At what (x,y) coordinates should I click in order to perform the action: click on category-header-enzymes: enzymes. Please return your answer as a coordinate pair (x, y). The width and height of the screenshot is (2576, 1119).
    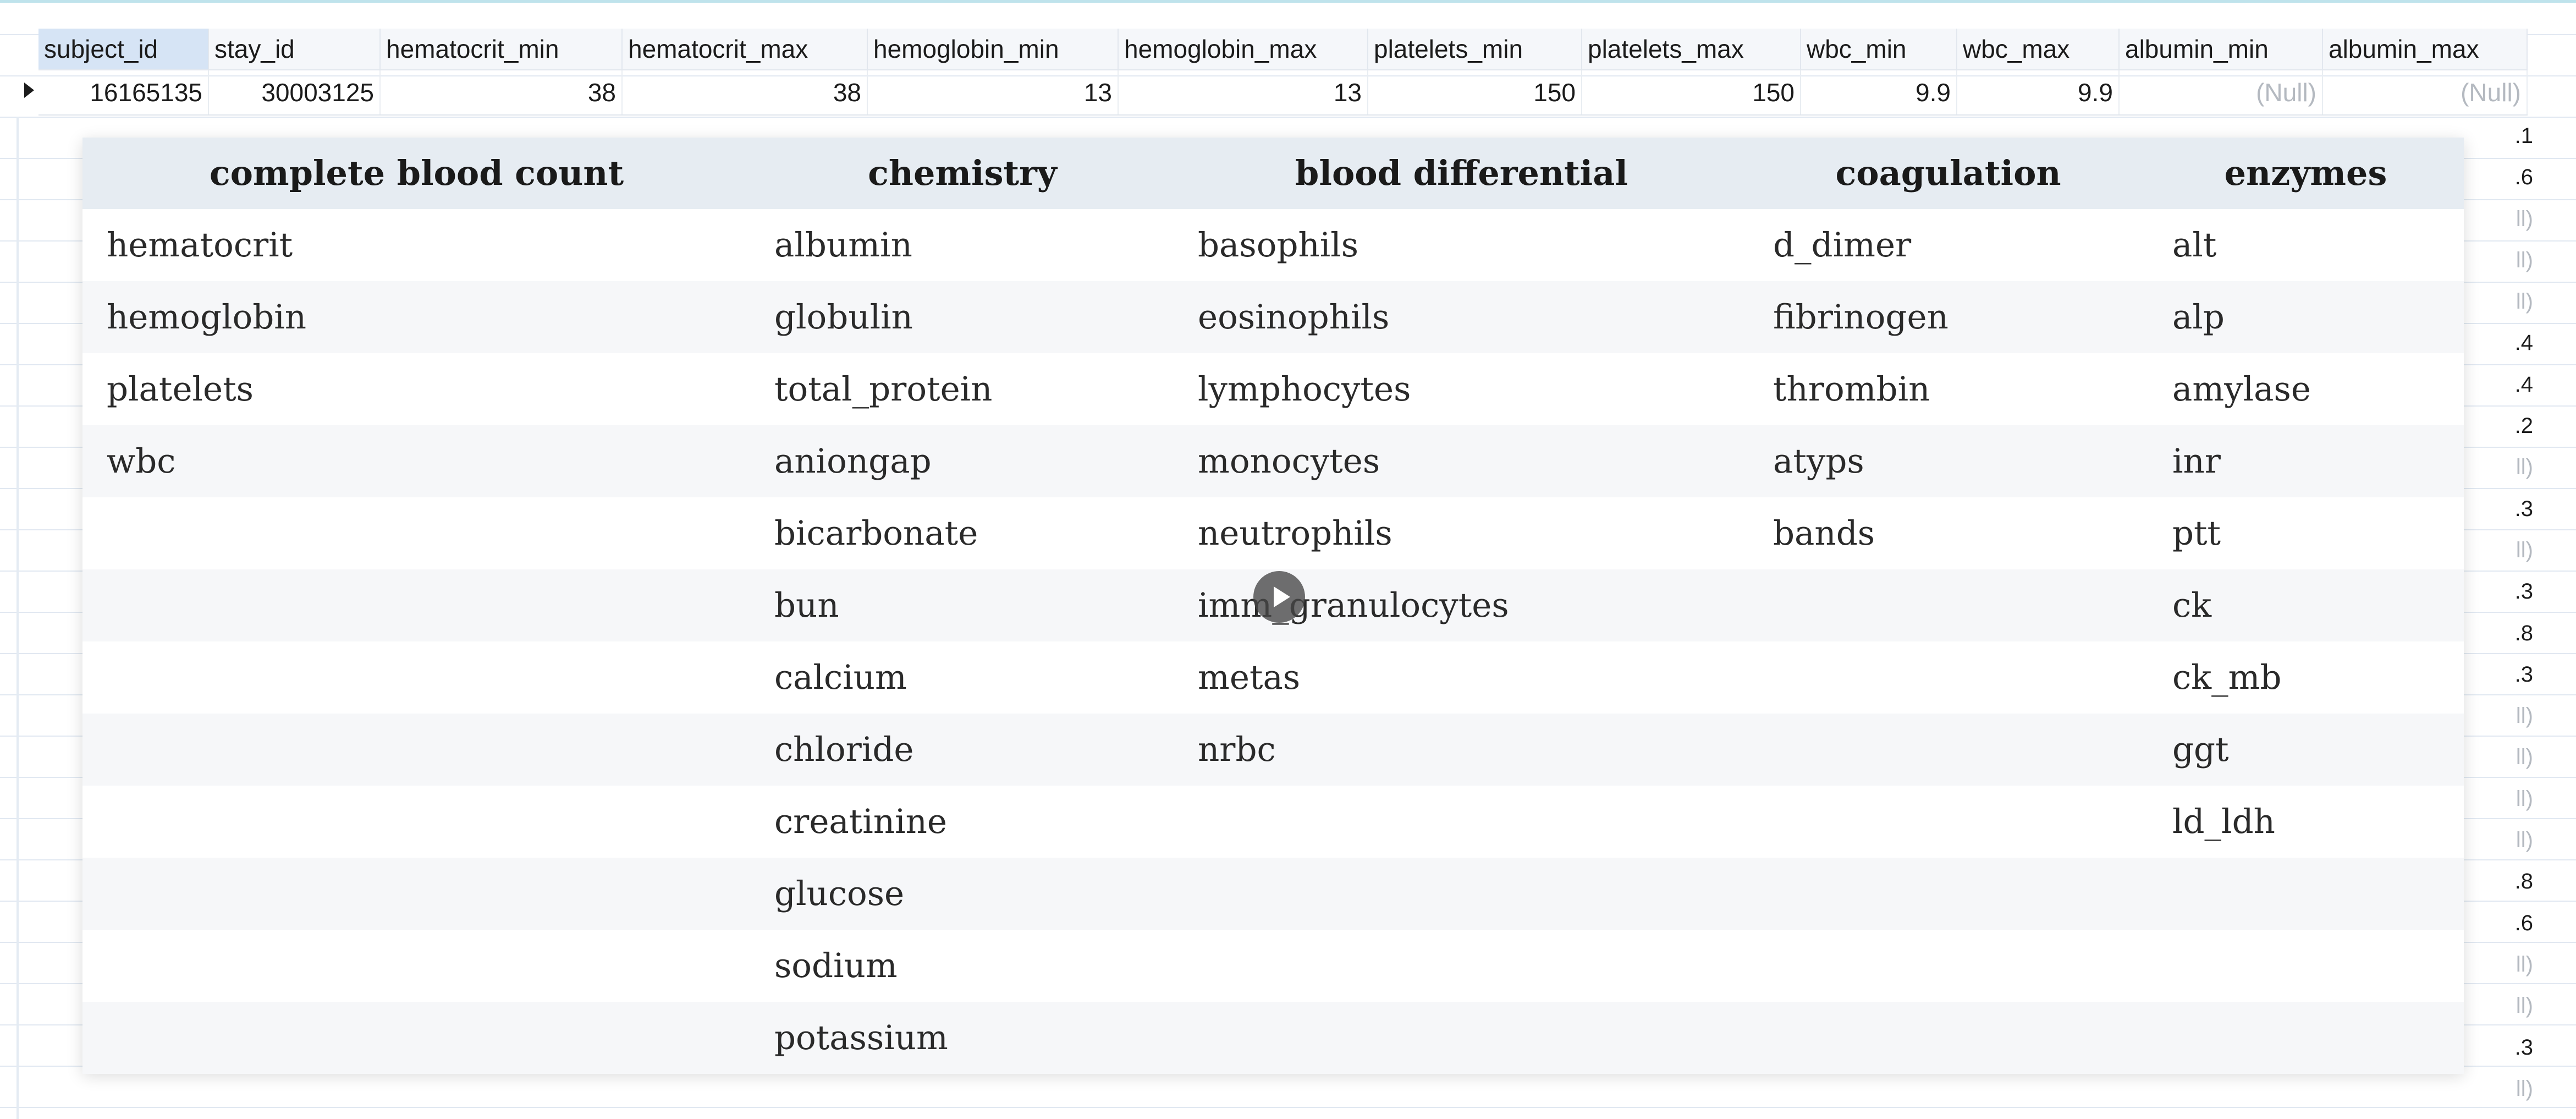
    Looking at the image, I should click on (2305, 173).